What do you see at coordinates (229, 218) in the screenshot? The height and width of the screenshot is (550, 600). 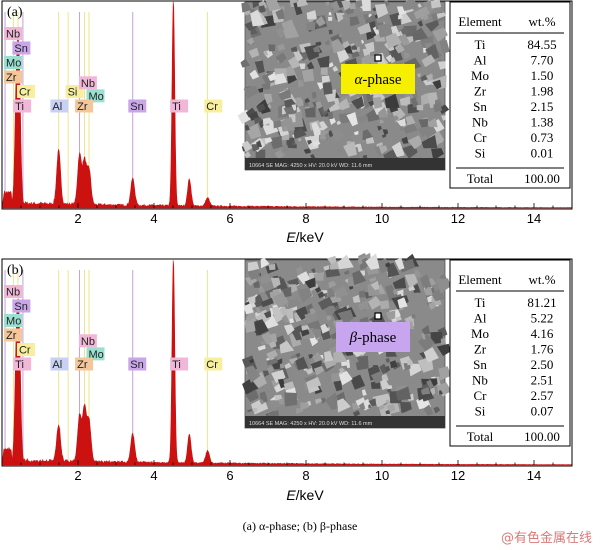 I see `x-tick-label: 6` at bounding box center [229, 218].